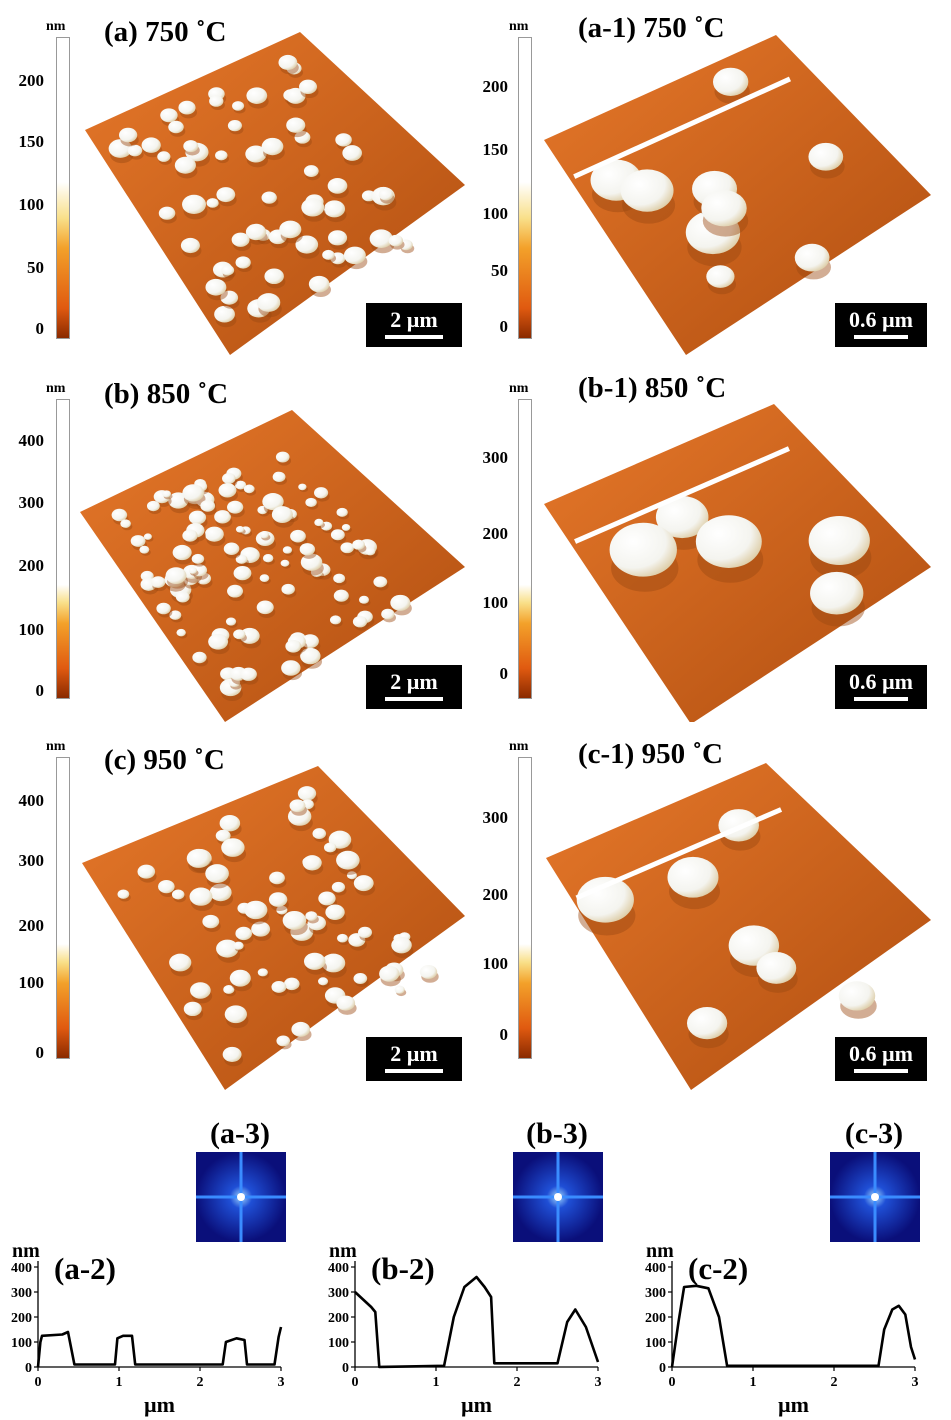 The width and height of the screenshot is (951, 1420). I want to click on scale-bar-label: 2 µm, so click(414, 1053).